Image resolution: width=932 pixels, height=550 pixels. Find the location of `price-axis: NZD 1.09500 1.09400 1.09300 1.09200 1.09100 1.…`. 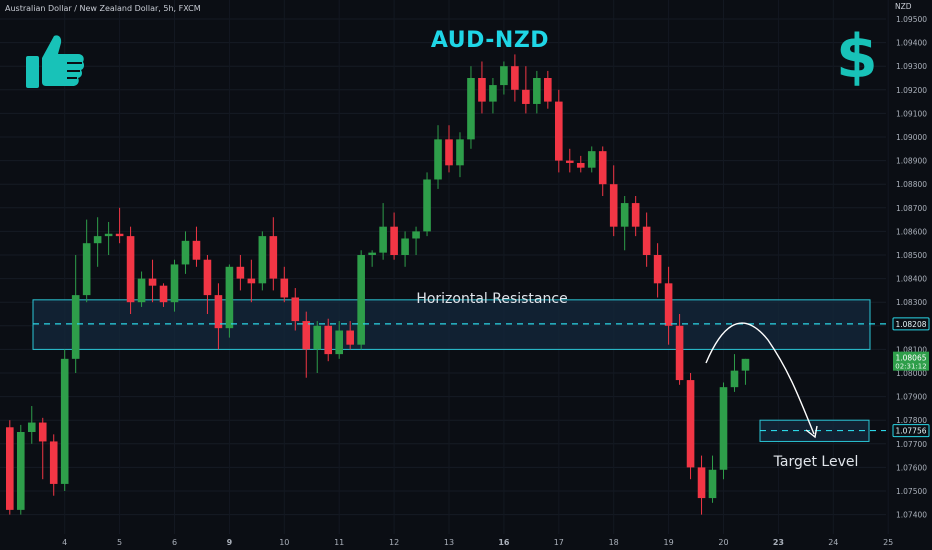

price-axis: NZD 1.09500 1.09400 1.09300 1.09200 1.09100 1.… is located at coordinates (911, 261).